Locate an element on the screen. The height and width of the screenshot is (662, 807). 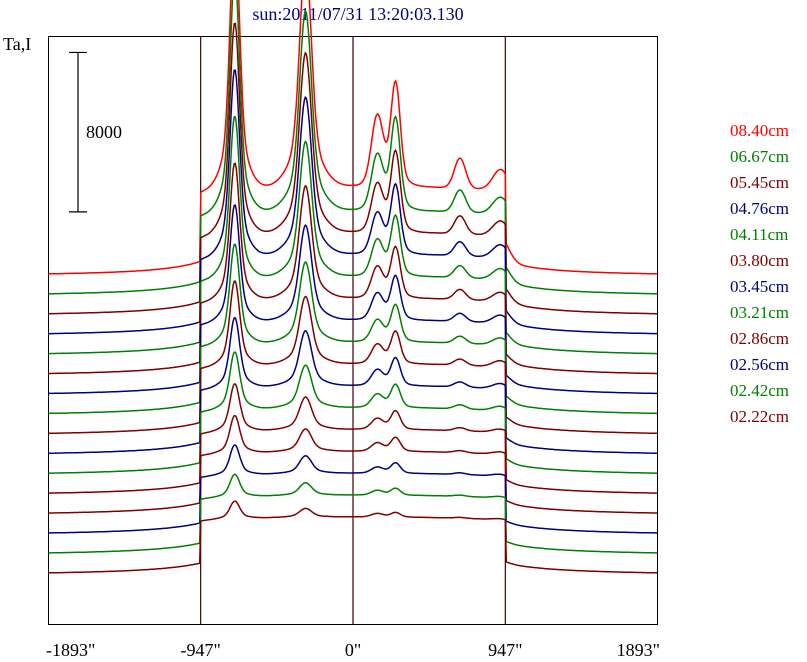
x-tick-label-0: -1893" is located at coordinates (70, 650).